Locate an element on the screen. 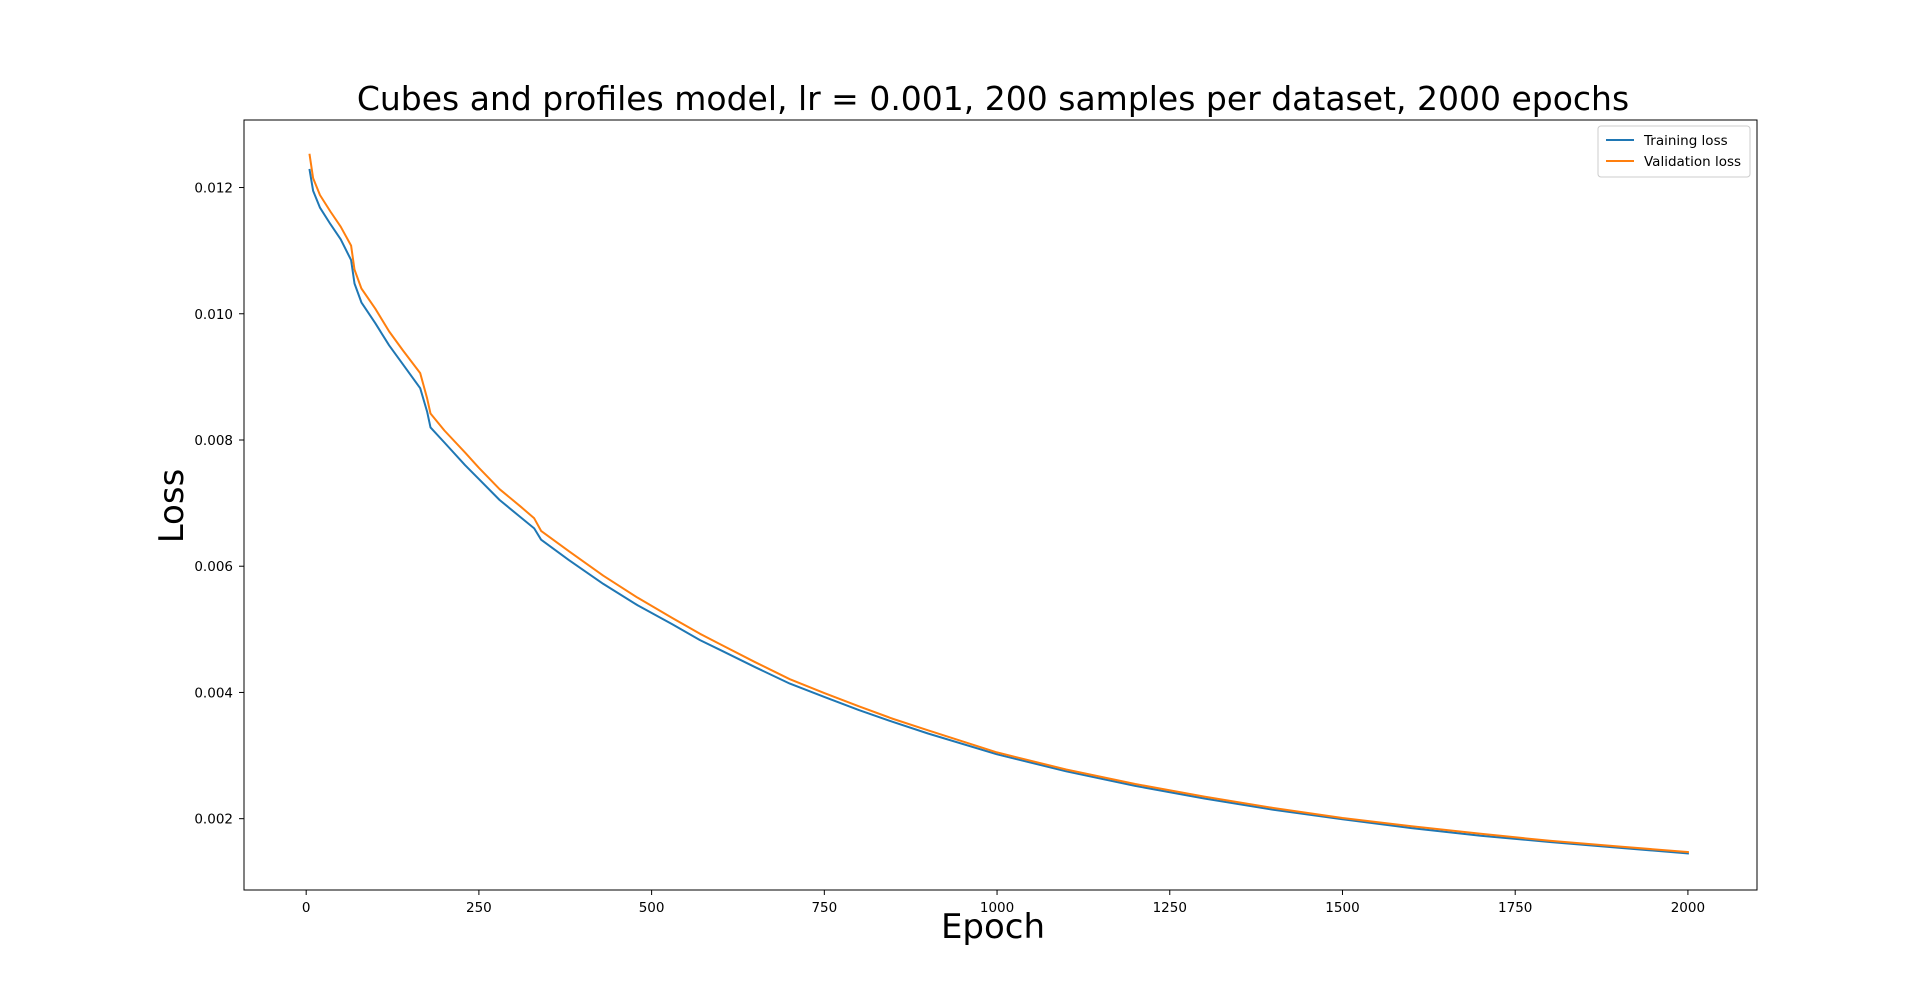  y-tick-label: 0.006 is located at coordinates (213, 567).